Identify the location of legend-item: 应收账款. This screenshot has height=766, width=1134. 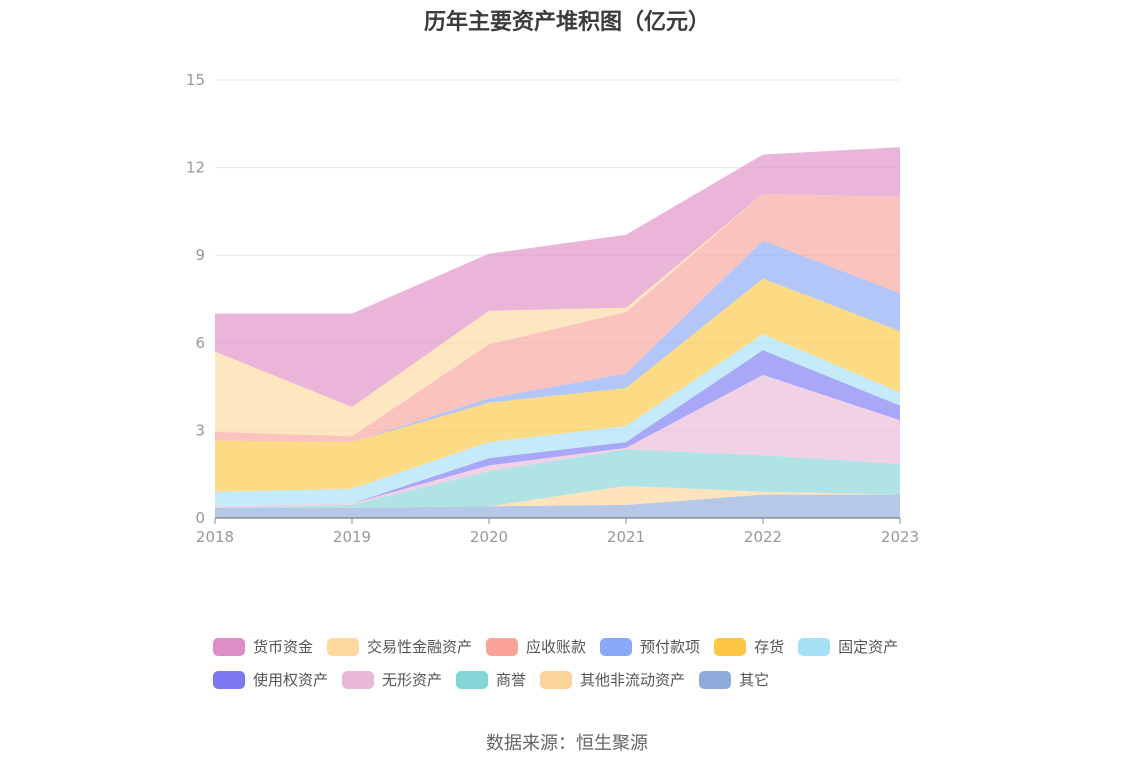
(536, 646).